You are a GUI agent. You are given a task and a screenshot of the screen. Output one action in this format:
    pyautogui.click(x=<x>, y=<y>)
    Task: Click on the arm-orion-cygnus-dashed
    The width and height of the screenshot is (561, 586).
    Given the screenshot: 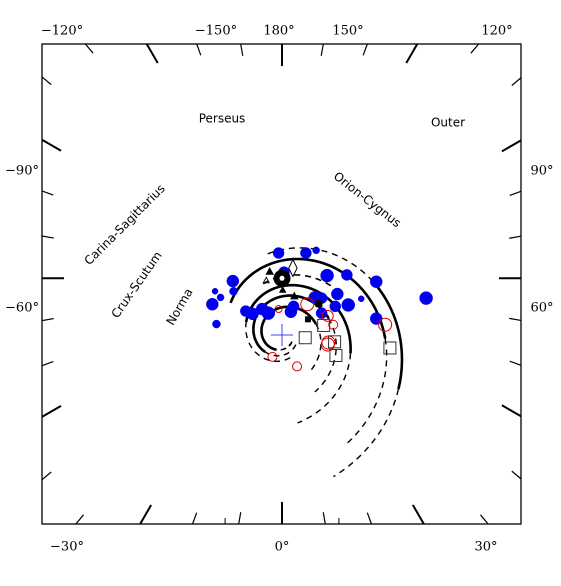 What is the action you would take?
    pyautogui.click(x=297, y=280)
    